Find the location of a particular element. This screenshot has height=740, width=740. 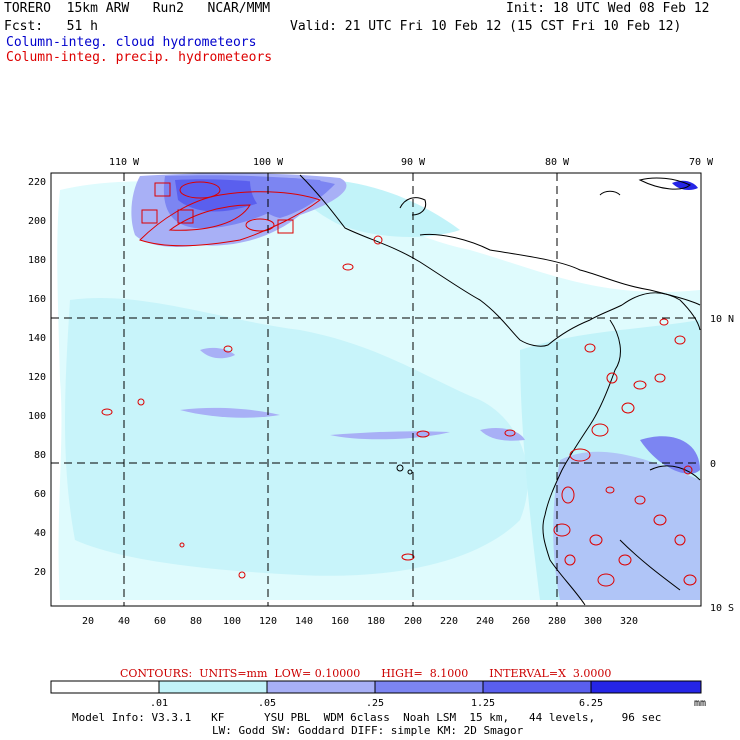

legend-cloud: Column-integ. cloud hydrometeors is located at coordinates (131, 42).